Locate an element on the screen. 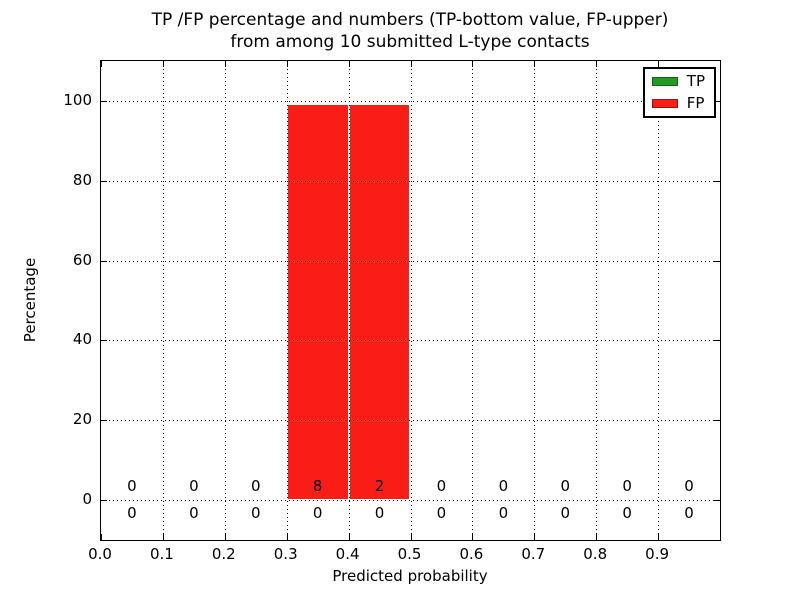 The height and width of the screenshot is (600, 800). legend: TP FP is located at coordinates (679, 92).